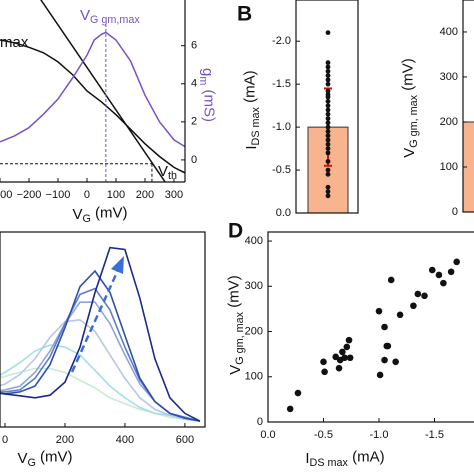  I want to click on x-axis-label-part: (mA), so click(366, 456).